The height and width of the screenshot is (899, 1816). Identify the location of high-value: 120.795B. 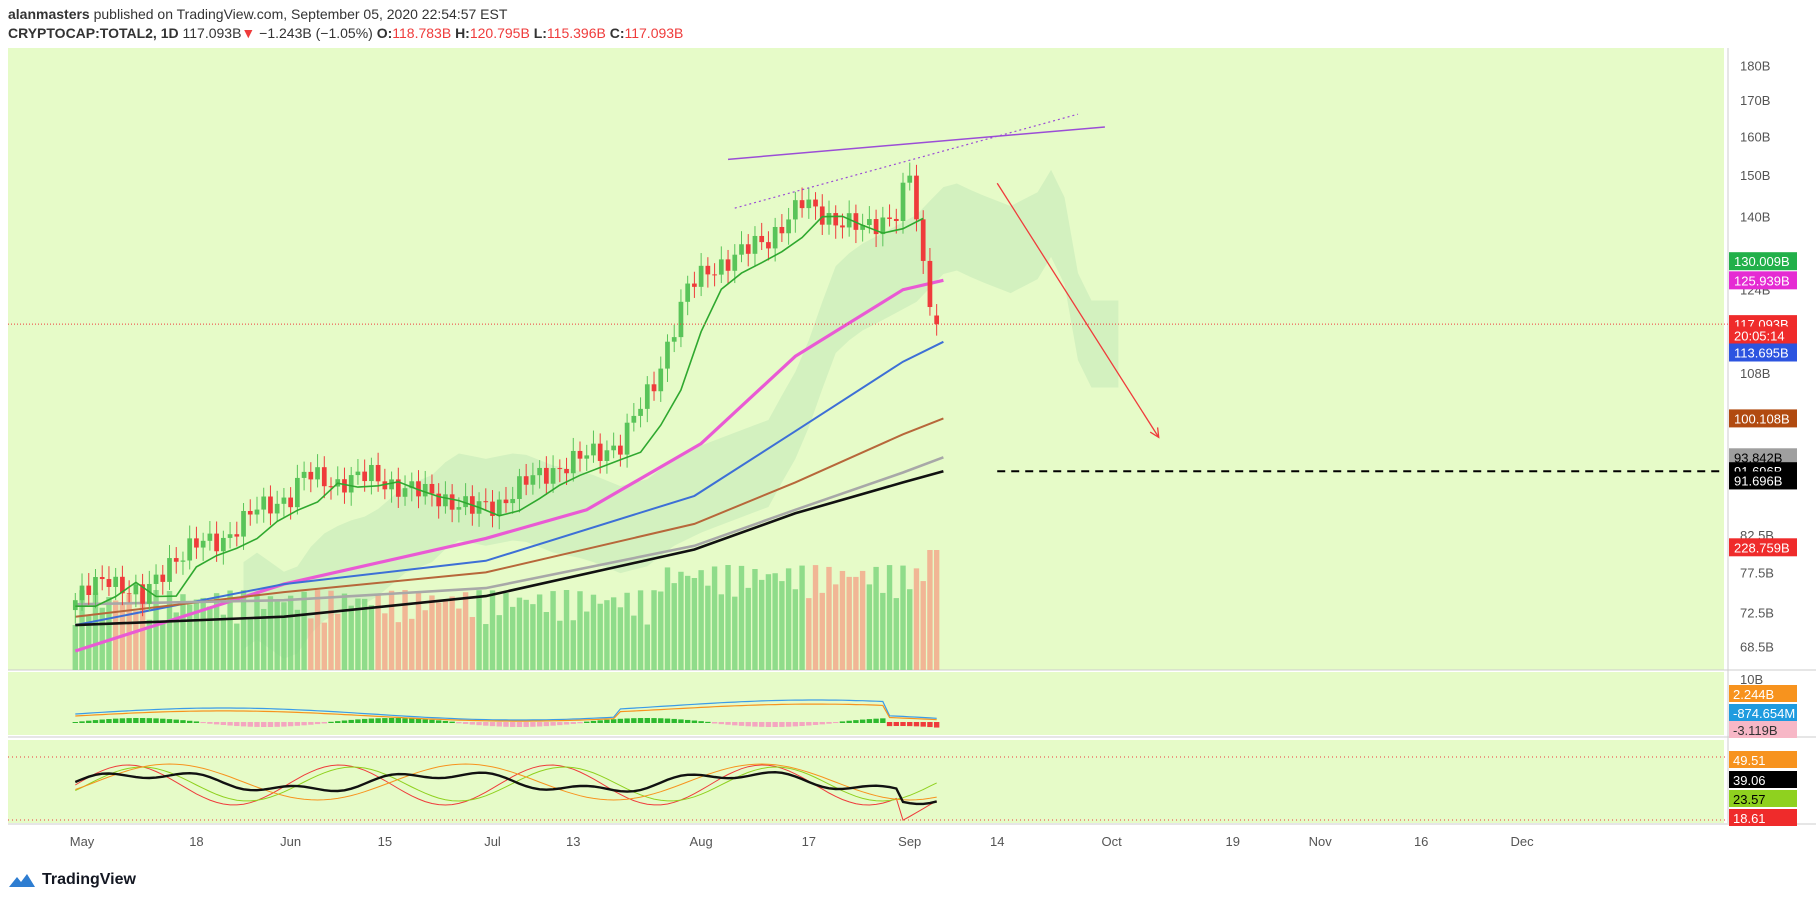
(499, 33).